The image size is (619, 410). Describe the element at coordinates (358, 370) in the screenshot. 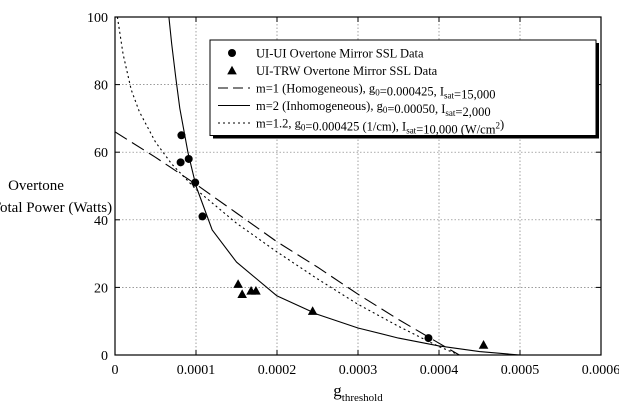

I see `x-tick-label: 0.0003` at that location.